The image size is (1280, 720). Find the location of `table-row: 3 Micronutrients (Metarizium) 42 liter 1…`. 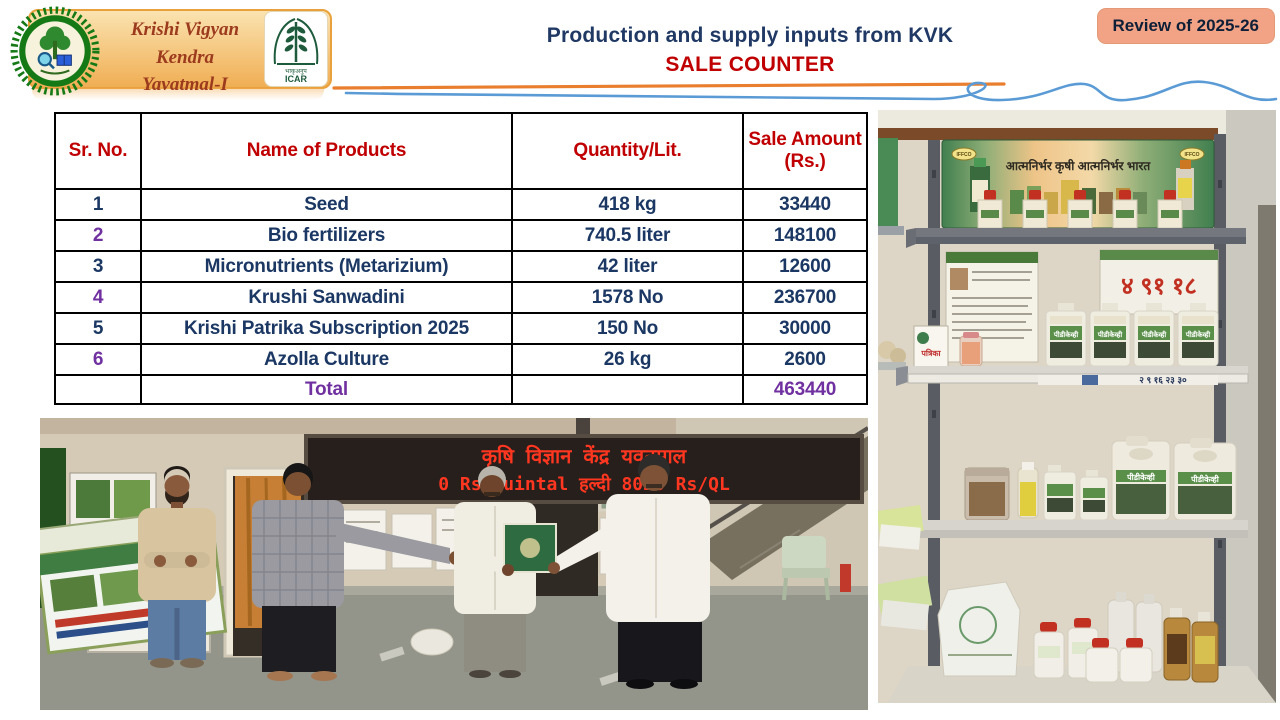

table-row: 3 Micronutrients (Metarizium) 42 liter 1… is located at coordinates (461, 266).